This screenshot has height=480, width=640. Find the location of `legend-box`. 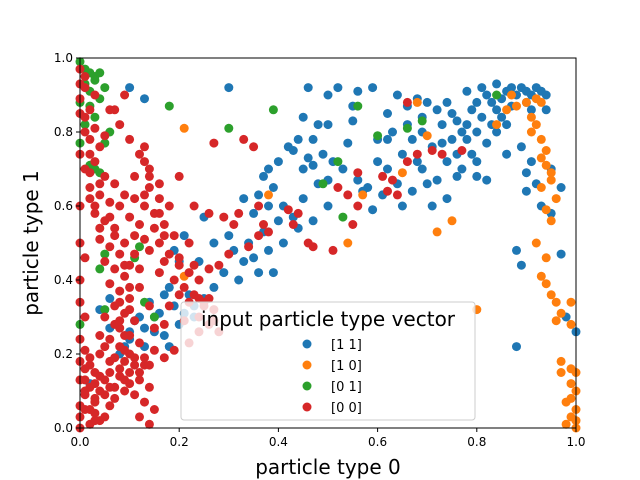

legend-box is located at coordinates (328, 361).